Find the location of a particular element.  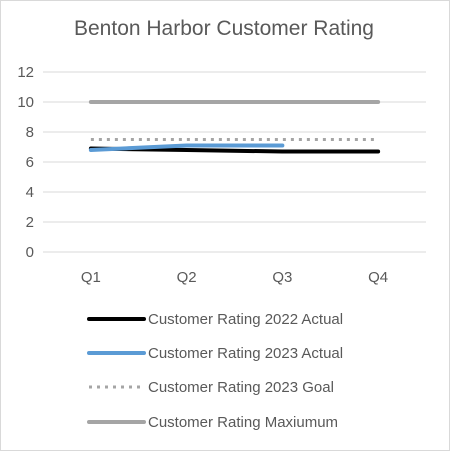

legend-label: Customer Rating Maxiumum is located at coordinates (243, 422).